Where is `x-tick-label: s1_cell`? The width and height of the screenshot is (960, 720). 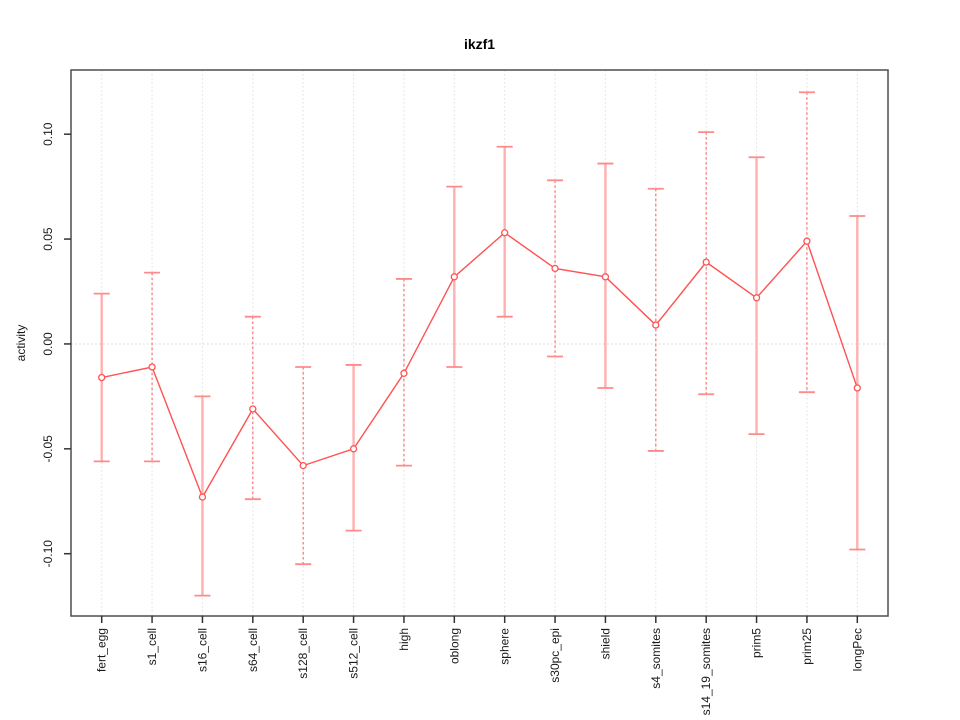 x-tick-label: s1_cell is located at coordinates (152, 646).